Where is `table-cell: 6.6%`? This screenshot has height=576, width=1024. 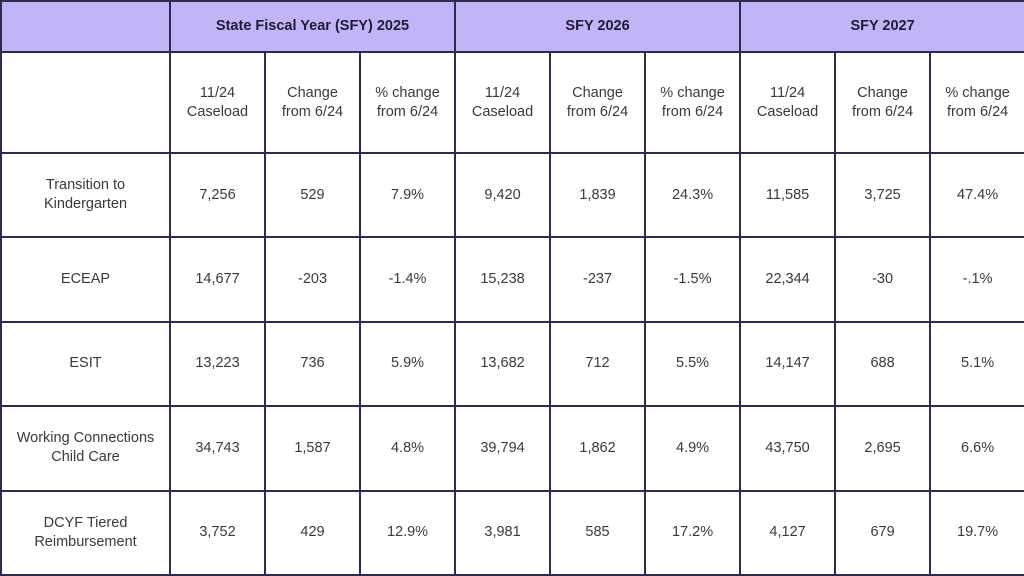 table-cell: 6.6% is located at coordinates (976, 448).